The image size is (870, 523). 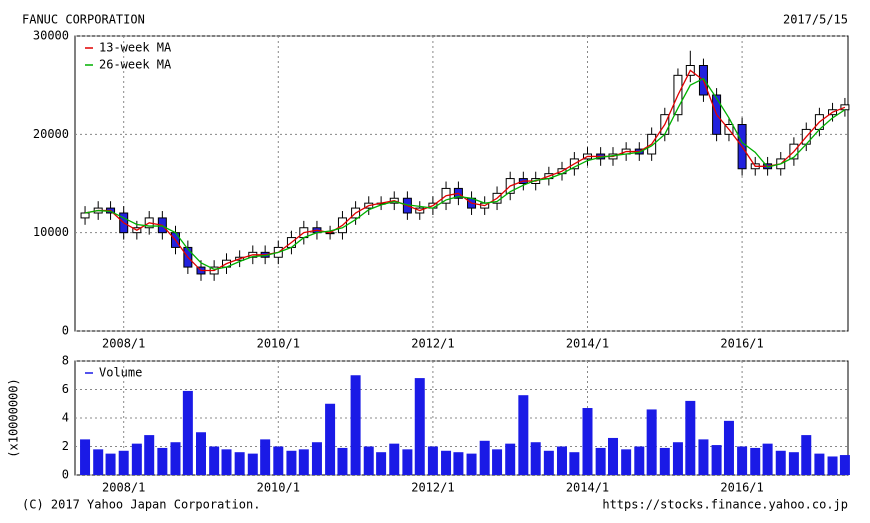 What do you see at coordinates (120, 373) in the screenshot?
I see `legend-label: Volume` at bounding box center [120, 373].